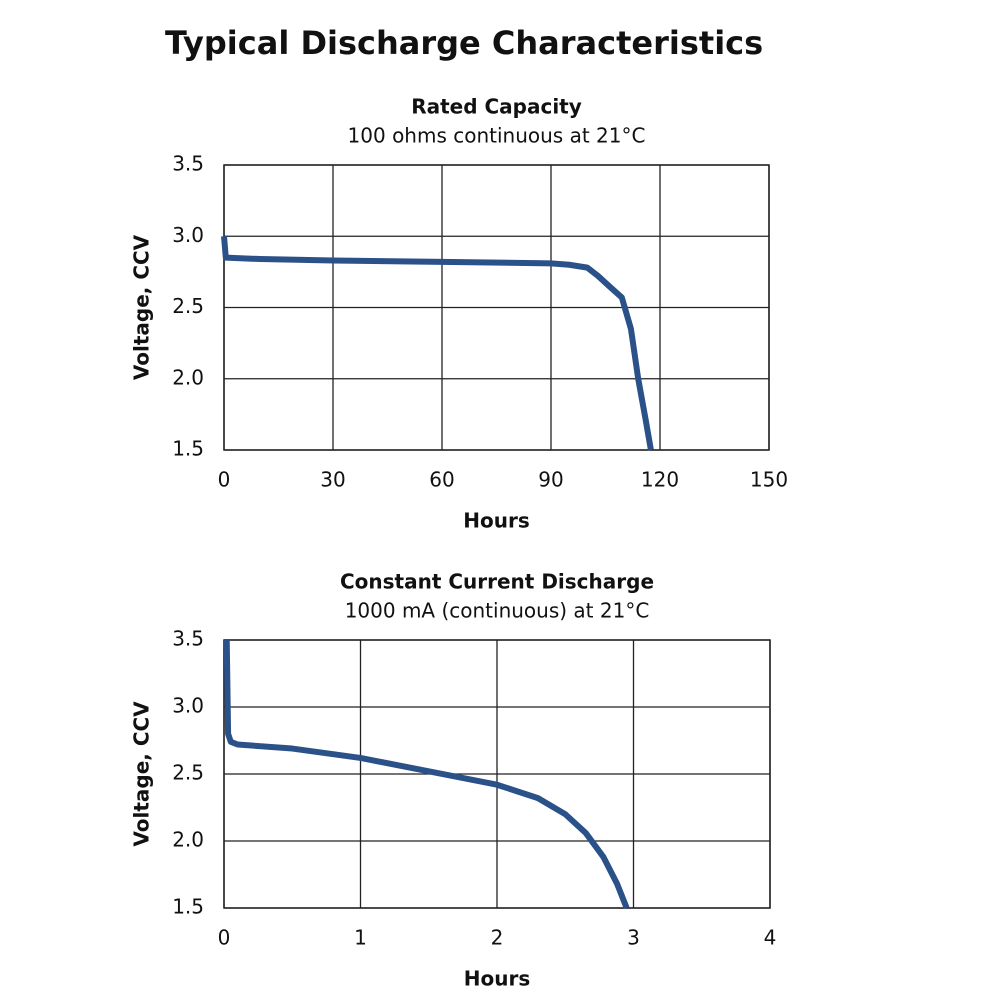 The width and height of the screenshot is (1000, 1000). What do you see at coordinates (550, 480) in the screenshot?
I see `x-tick-label: 90` at bounding box center [550, 480].